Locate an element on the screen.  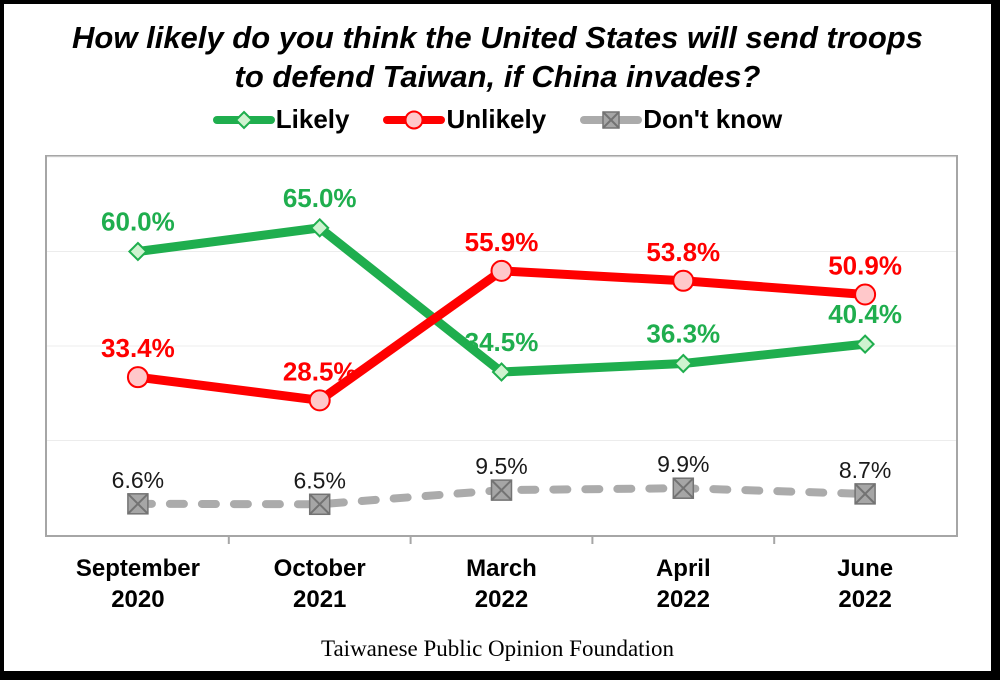
x-axis-label: March 2022 is located at coordinates (501, 584).